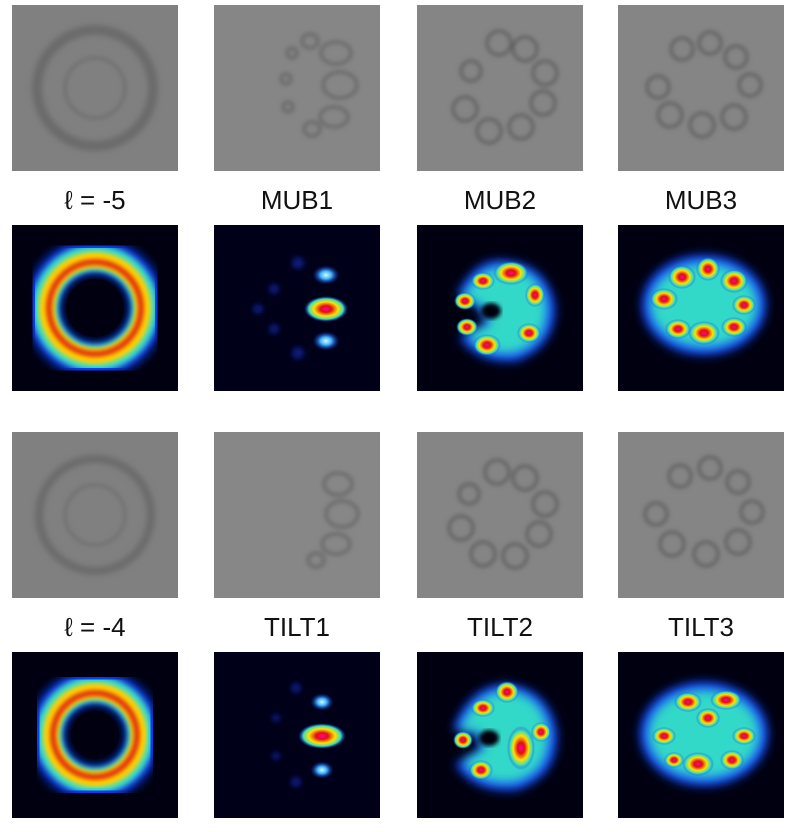 The height and width of the screenshot is (832, 800). Describe the element at coordinates (95, 200) in the screenshot. I see `label-l-5: ℓ = -5` at that location.